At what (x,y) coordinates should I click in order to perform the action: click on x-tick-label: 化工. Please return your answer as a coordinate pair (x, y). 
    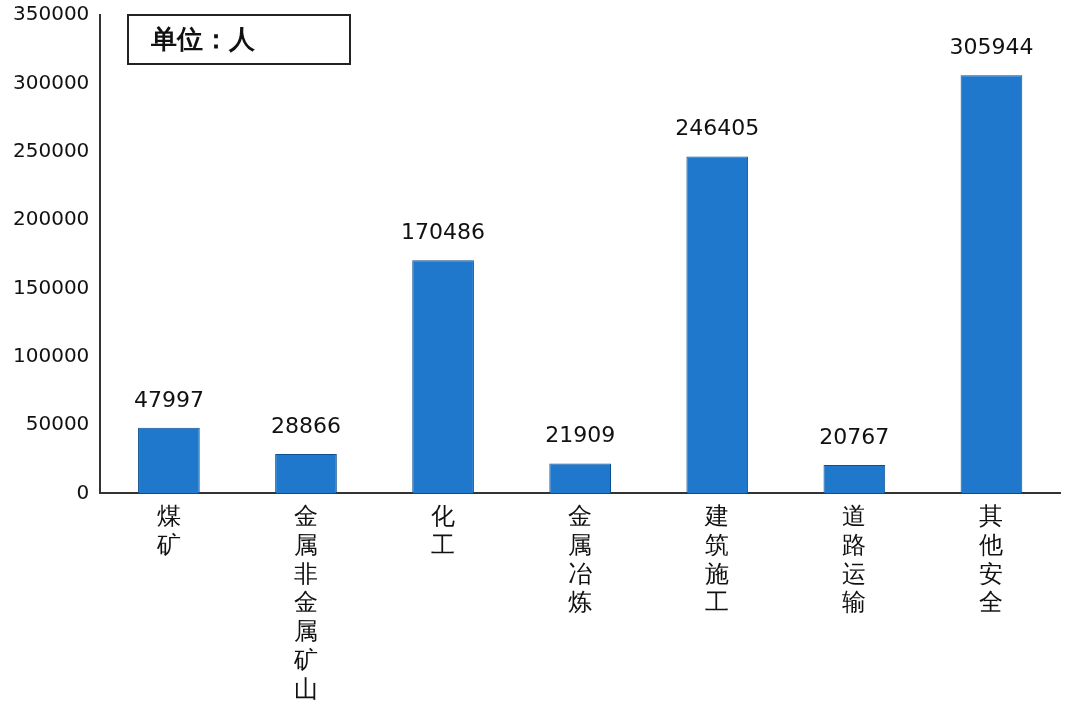
    Looking at the image, I should click on (443, 530).